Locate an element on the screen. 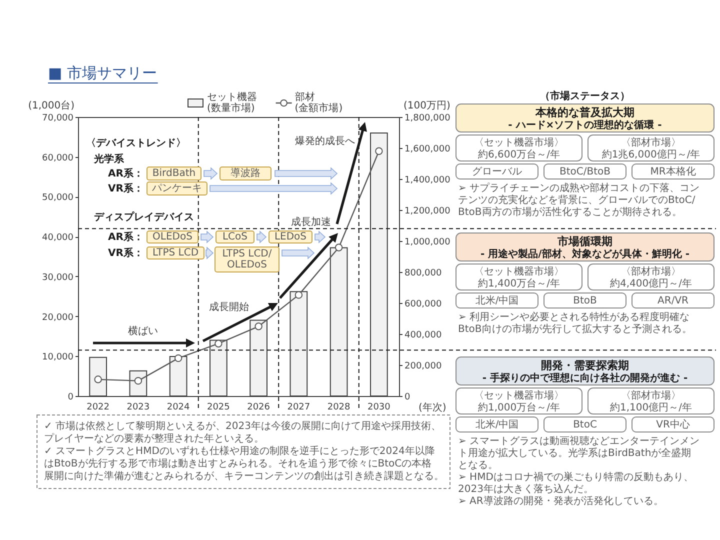 The width and height of the screenshot is (720, 540). text: MR本格化 is located at coordinates (673, 172).